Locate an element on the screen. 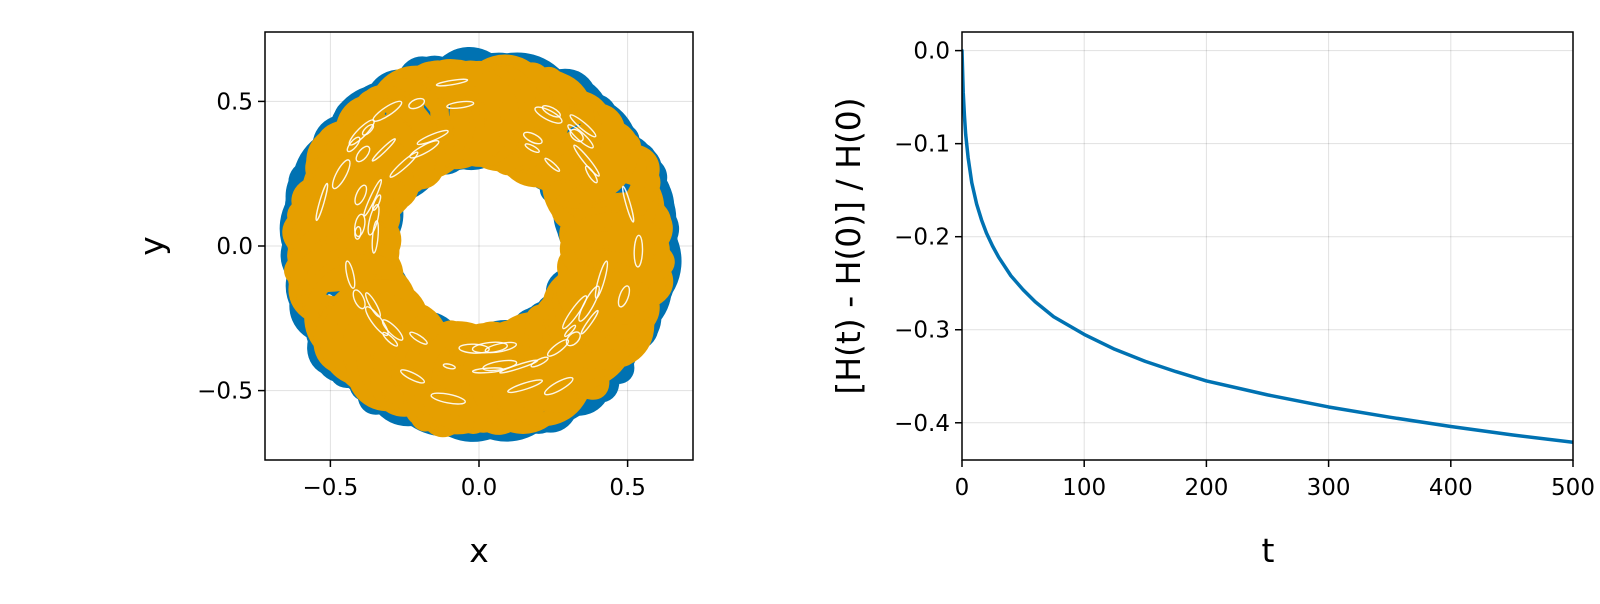 The height and width of the screenshot is (604, 1600). right-y-axis-label: [H(t) - H(0)] / H(0) is located at coordinates (848, 245).